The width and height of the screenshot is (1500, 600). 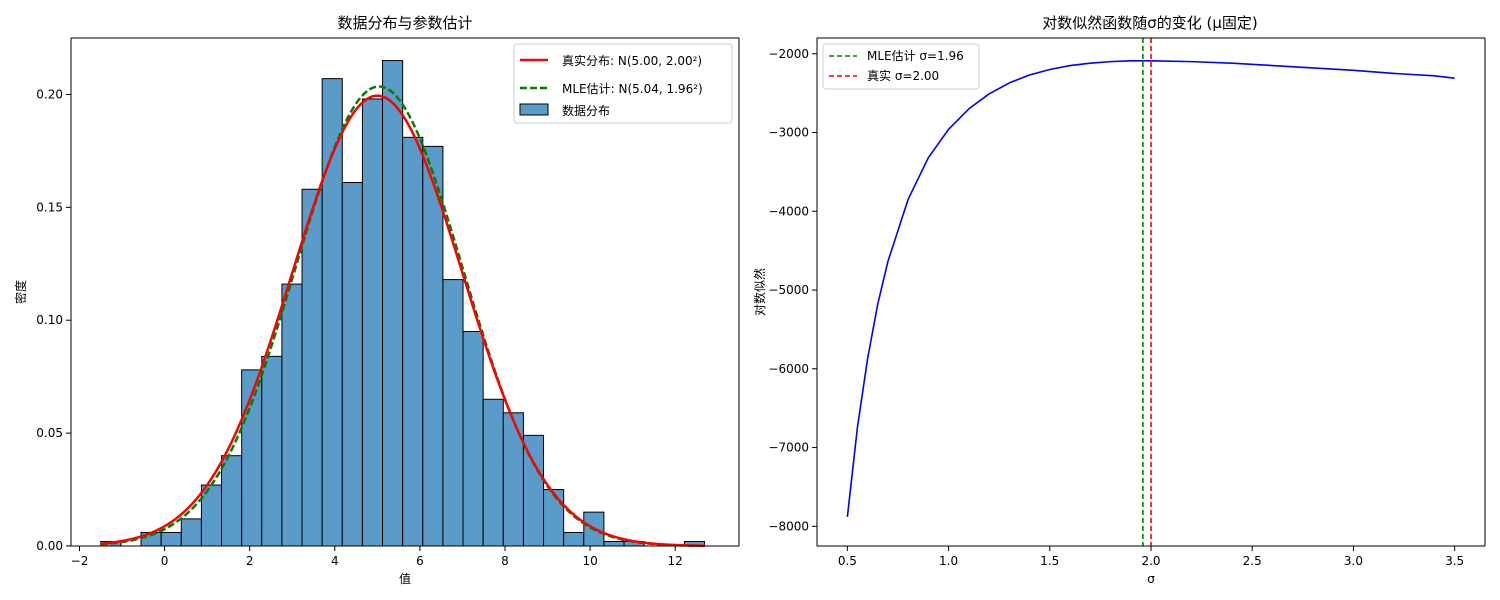 I want to click on right-legend: MLE估计 σ=1.96 真实 σ=2.00, so click(x=901, y=66).